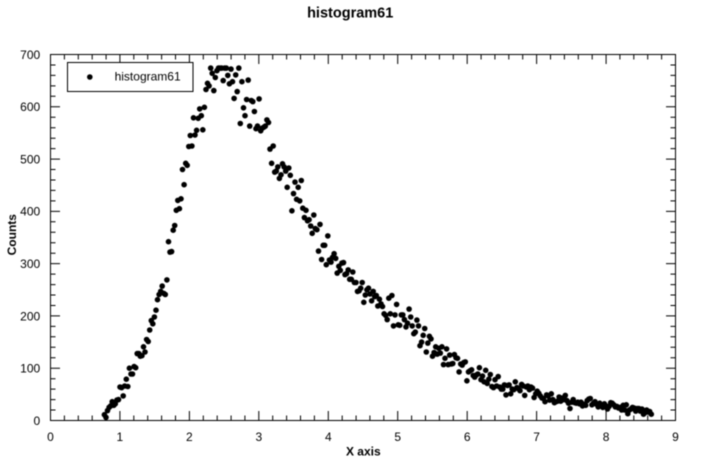 Image resolution: width=702 pixels, height=466 pixels. I want to click on svg-text: 300, so click(30, 264).